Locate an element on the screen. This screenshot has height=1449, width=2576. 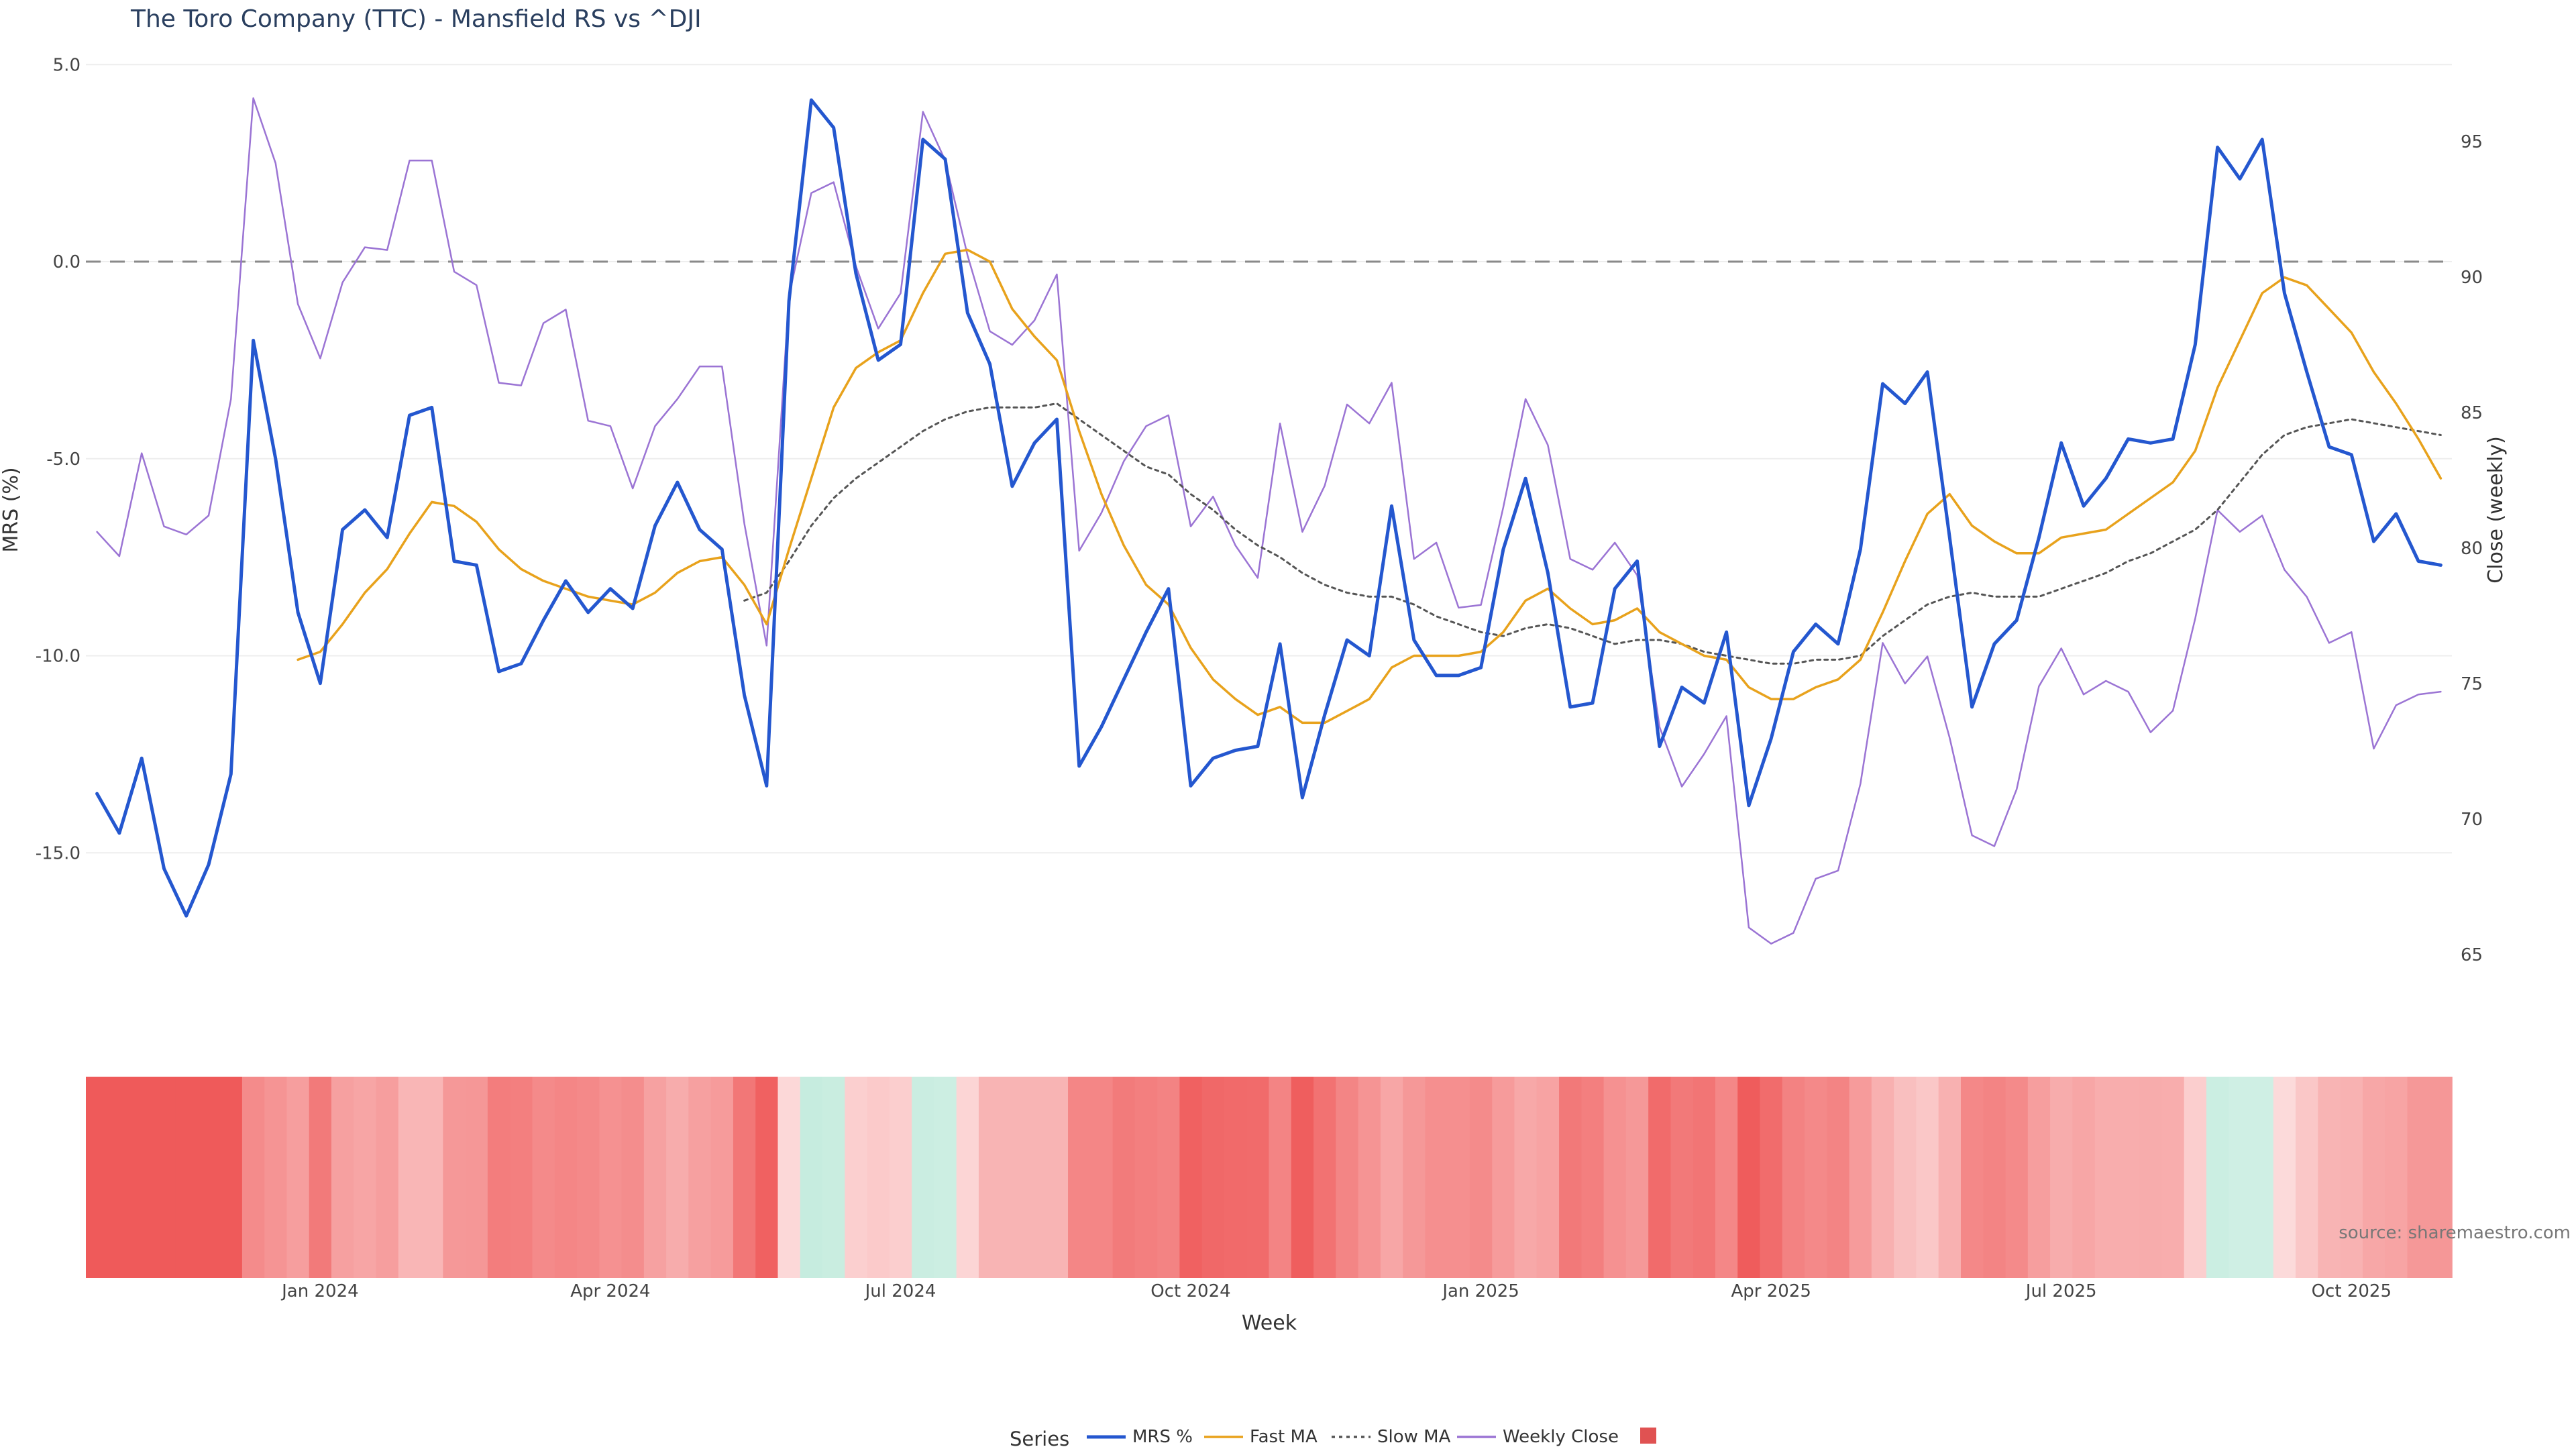
legend-title: Series is located at coordinates (1039, 1438).